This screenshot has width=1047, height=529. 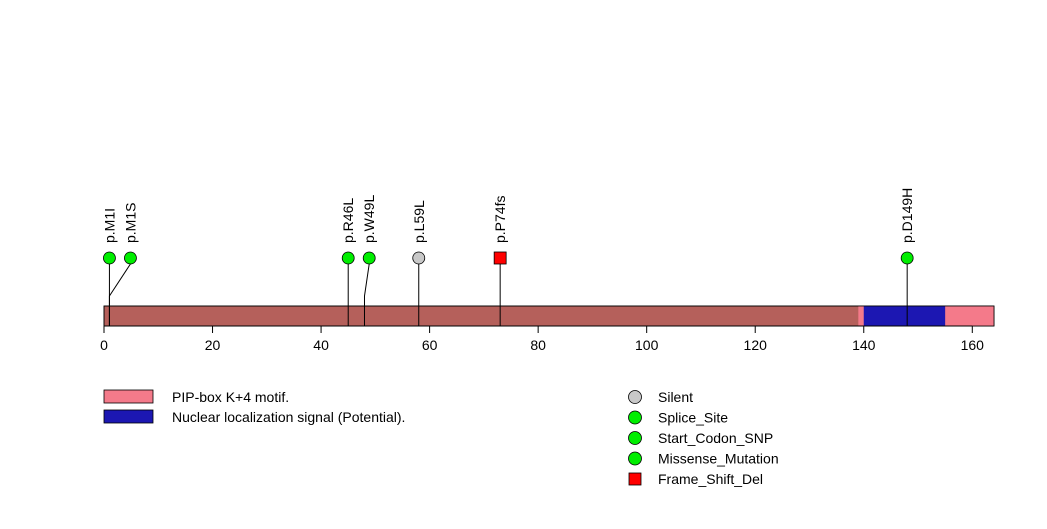 I want to click on domain-legend-label: PIP-box K+4 motif., so click(x=230, y=397).